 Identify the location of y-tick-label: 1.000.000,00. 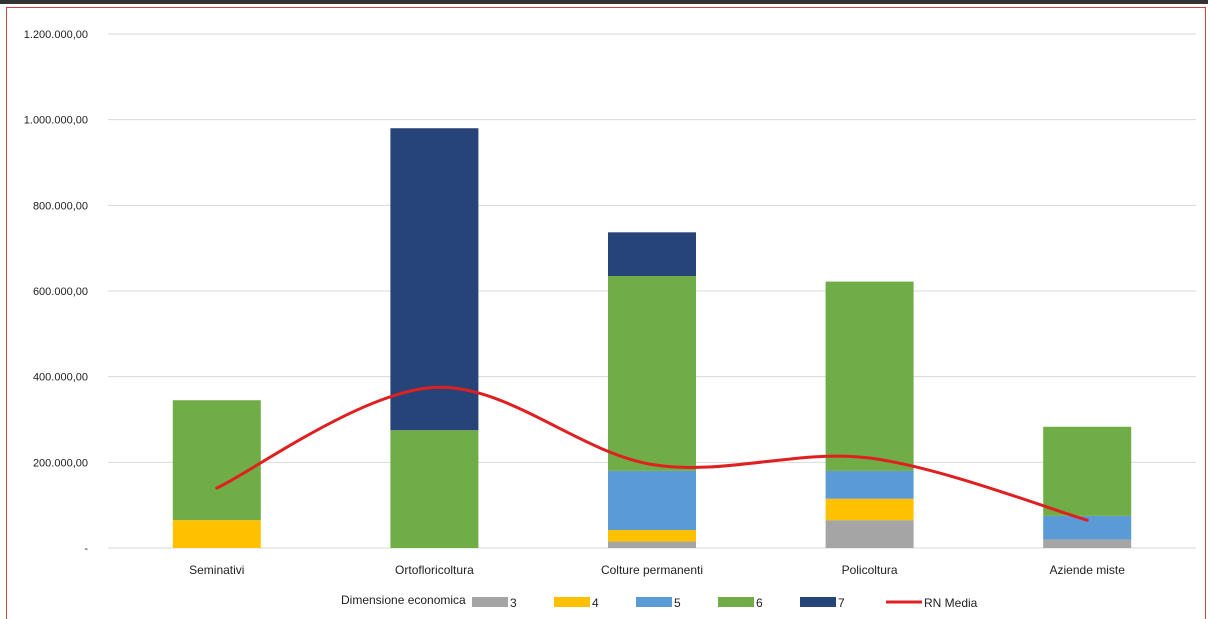
(56, 121).